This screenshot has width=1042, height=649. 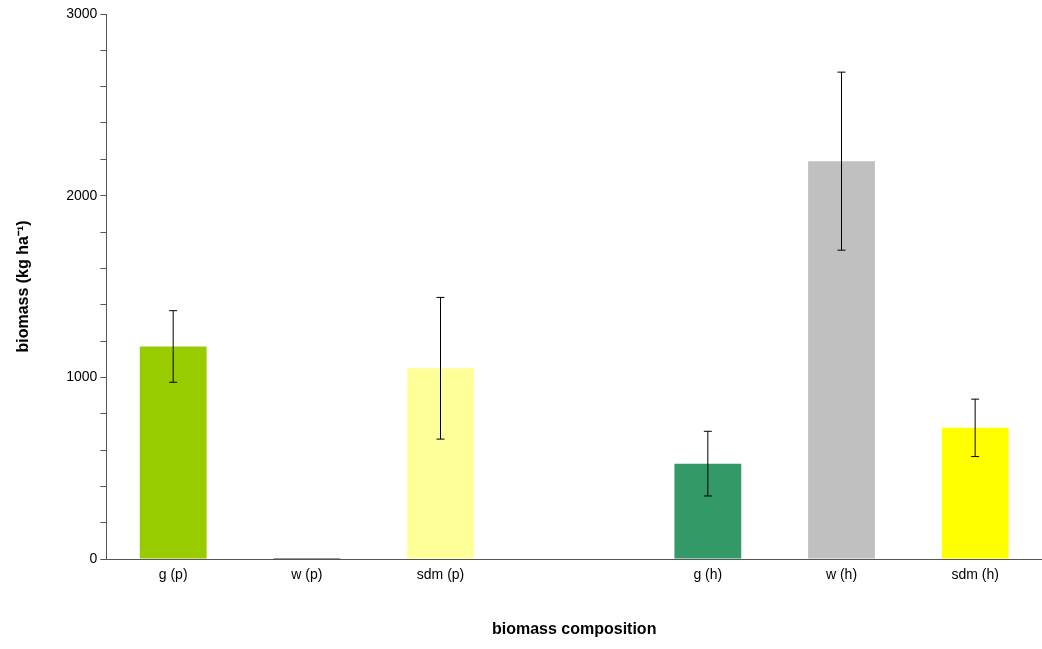 I want to click on x-tick-label: w (p), so click(x=306, y=574).